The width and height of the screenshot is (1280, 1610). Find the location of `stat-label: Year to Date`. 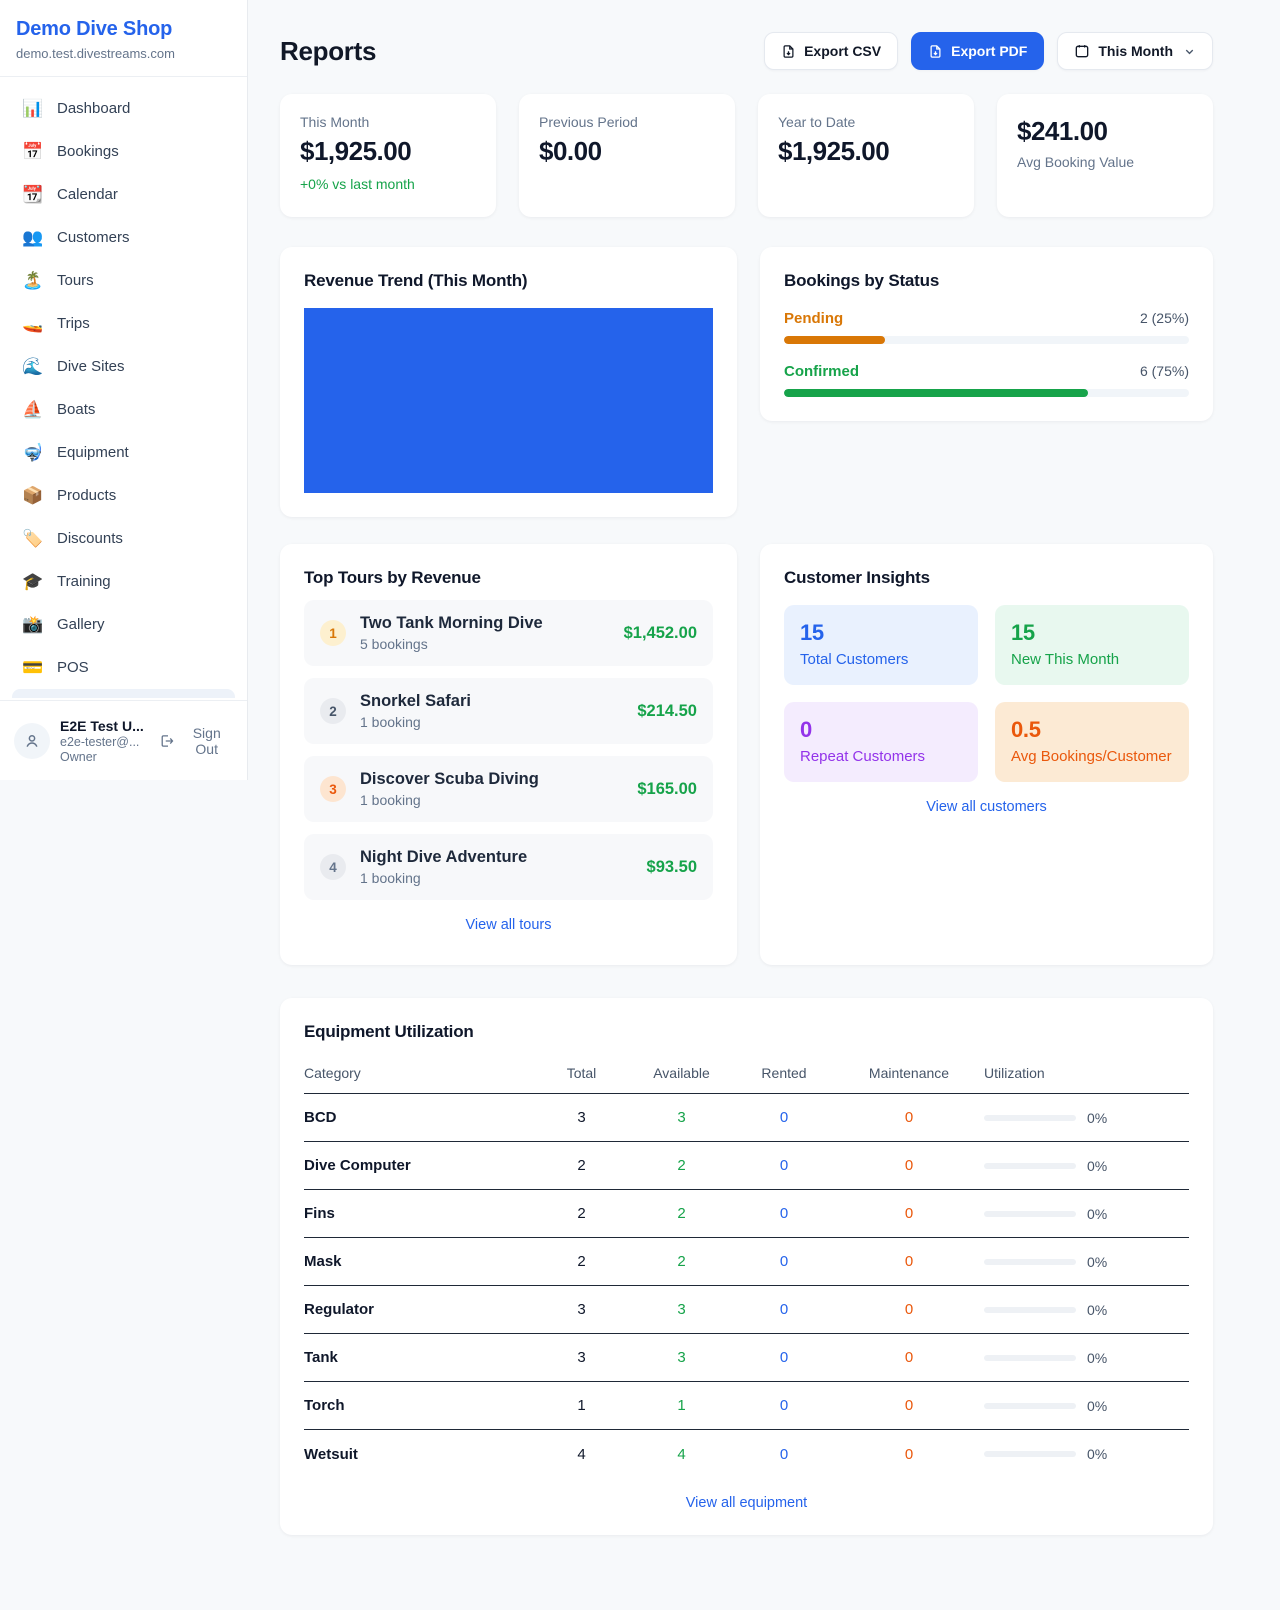

stat-label: Year to Date is located at coordinates (817, 122).